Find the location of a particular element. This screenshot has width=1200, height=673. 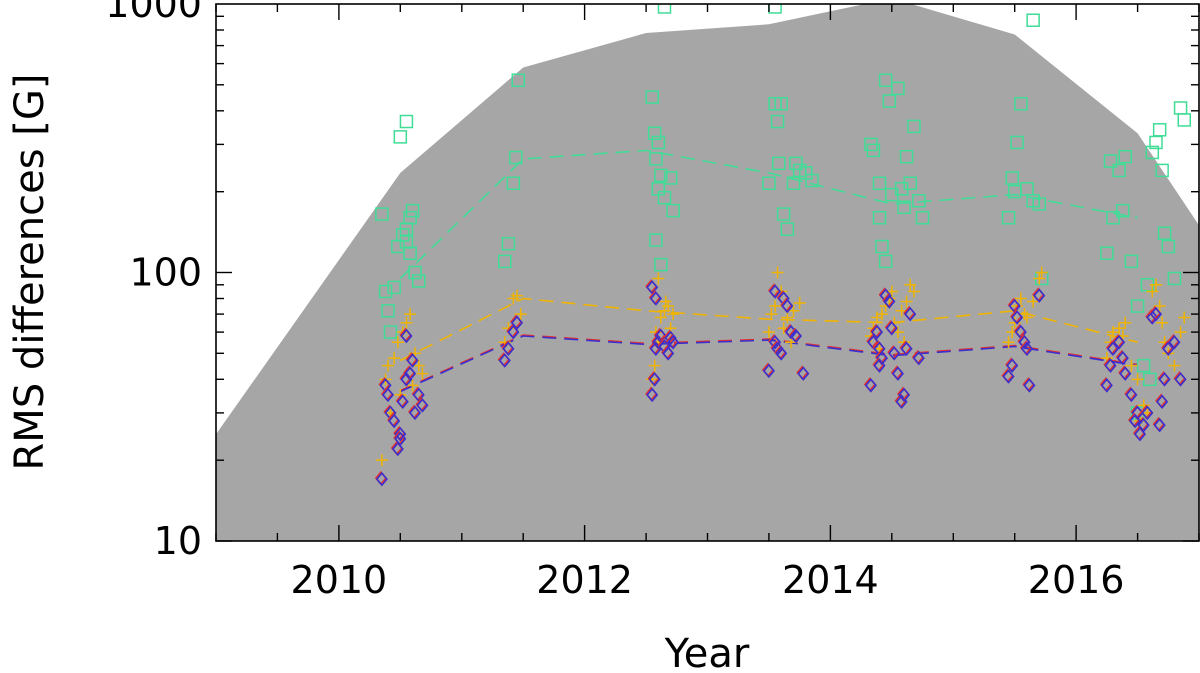

y-tick-label: 100 is located at coordinates (165, 273).